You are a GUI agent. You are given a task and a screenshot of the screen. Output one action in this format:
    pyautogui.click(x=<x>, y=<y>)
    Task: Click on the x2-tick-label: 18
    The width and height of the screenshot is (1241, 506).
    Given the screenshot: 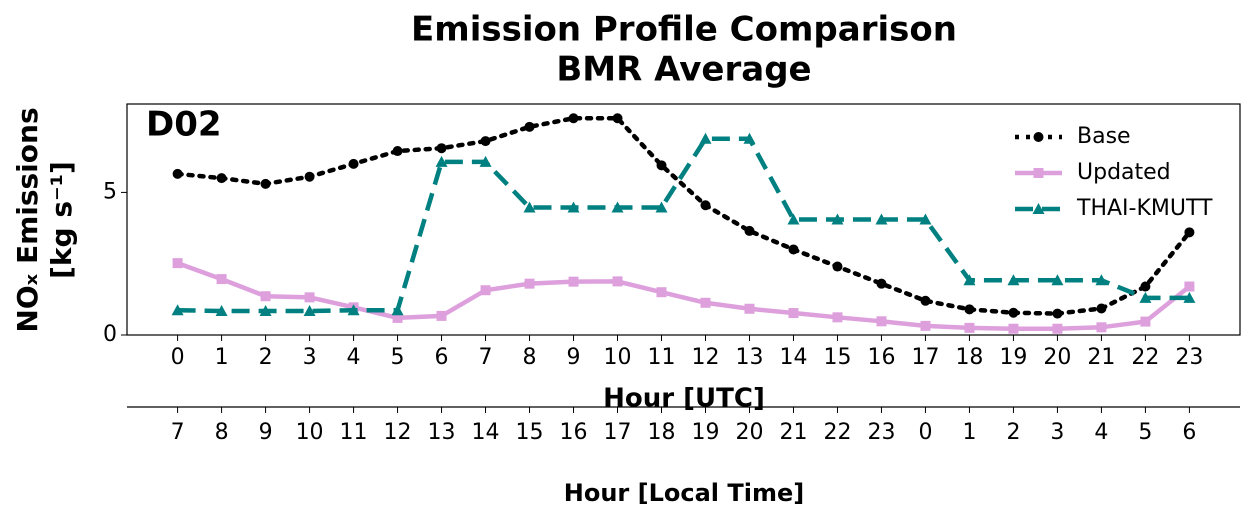 What is the action you would take?
    pyautogui.click(x=662, y=432)
    